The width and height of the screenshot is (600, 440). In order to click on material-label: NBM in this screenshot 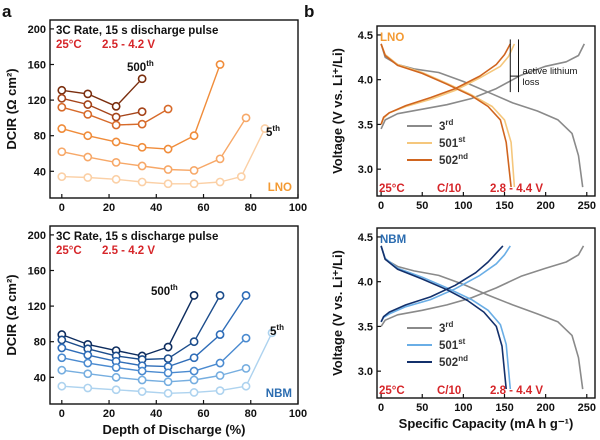, I will do `click(279, 394)`.